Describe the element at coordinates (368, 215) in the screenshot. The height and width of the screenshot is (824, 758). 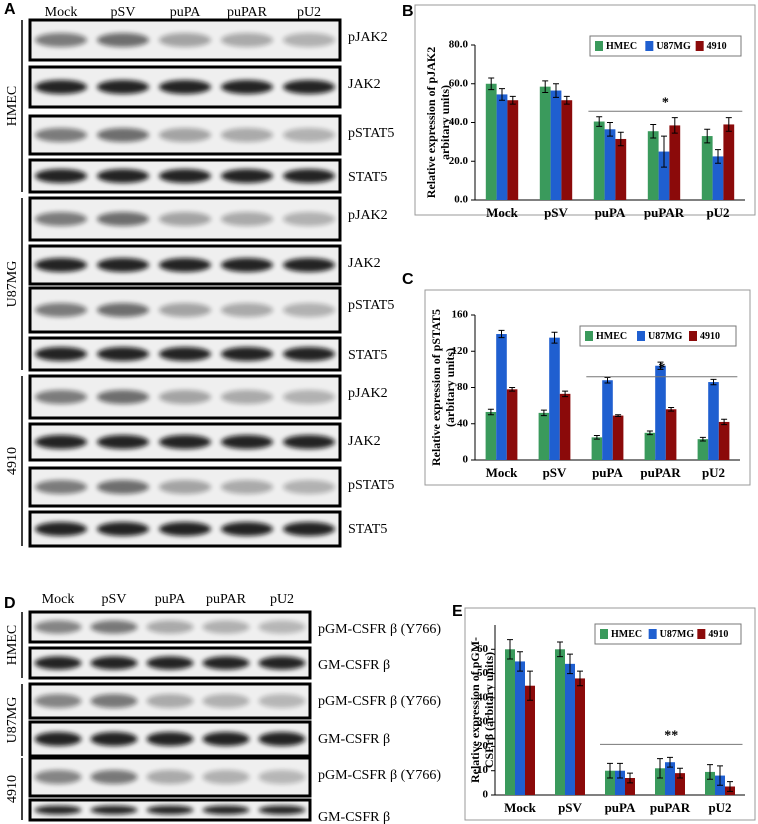
I see `row-label: pJAK2` at that location.